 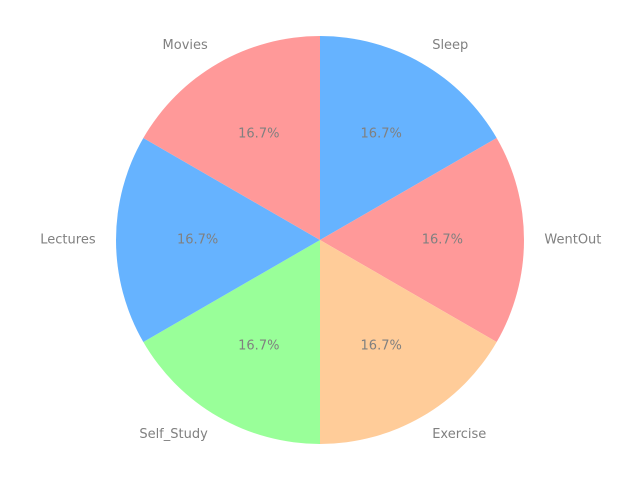 I want to click on percent-label-self-study: 16.7%, so click(x=258, y=346).